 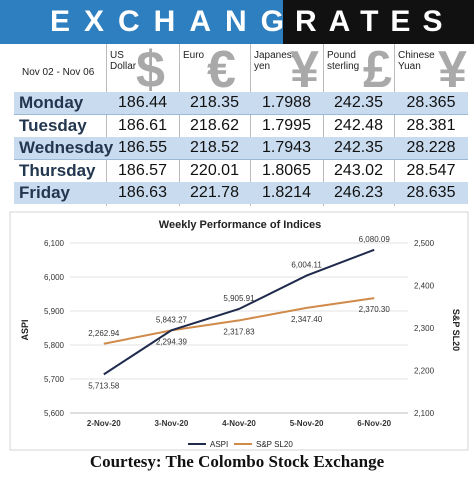 I want to click on left-tick-label: 5,600, so click(x=54, y=413).